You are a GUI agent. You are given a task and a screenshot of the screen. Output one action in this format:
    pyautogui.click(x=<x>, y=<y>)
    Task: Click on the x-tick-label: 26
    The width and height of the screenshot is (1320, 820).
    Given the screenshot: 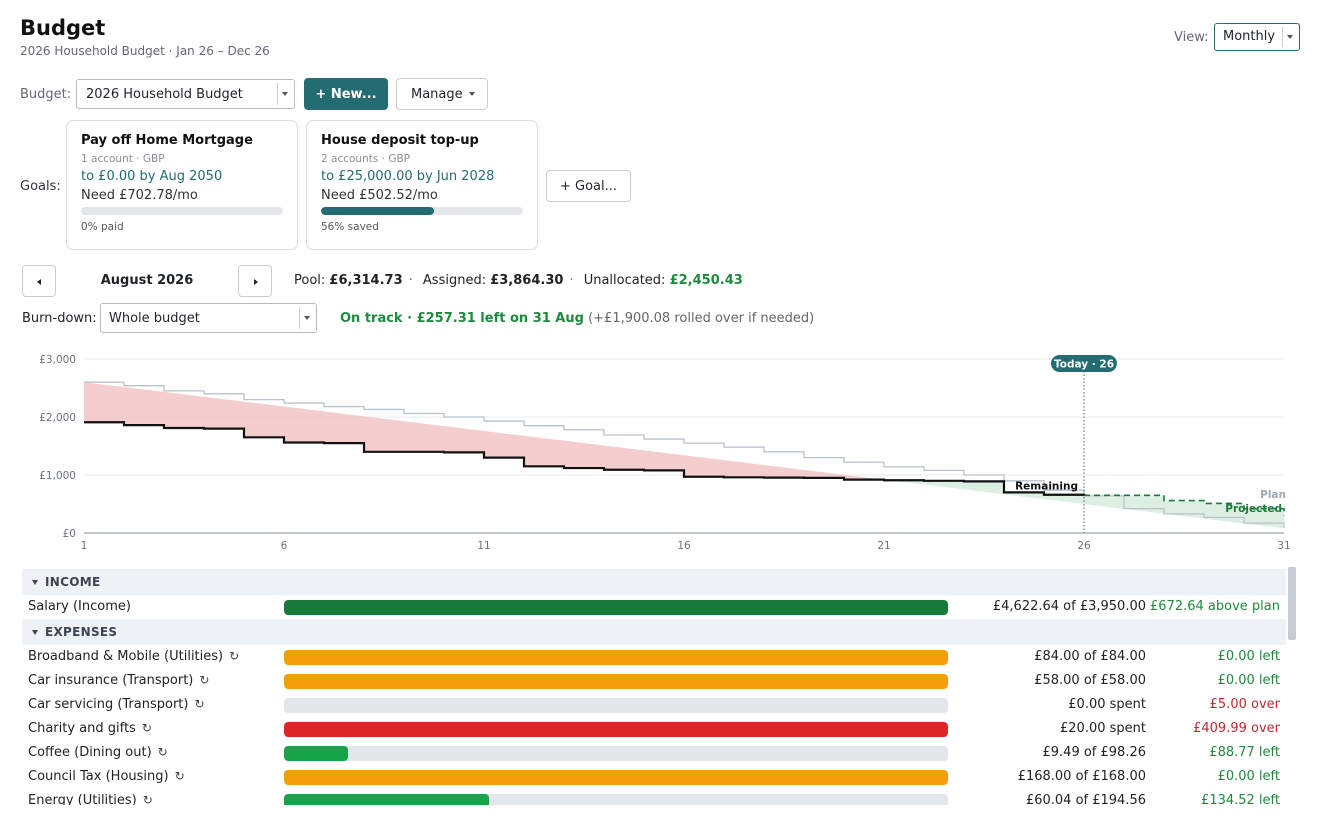 What is the action you would take?
    pyautogui.click(x=1084, y=546)
    